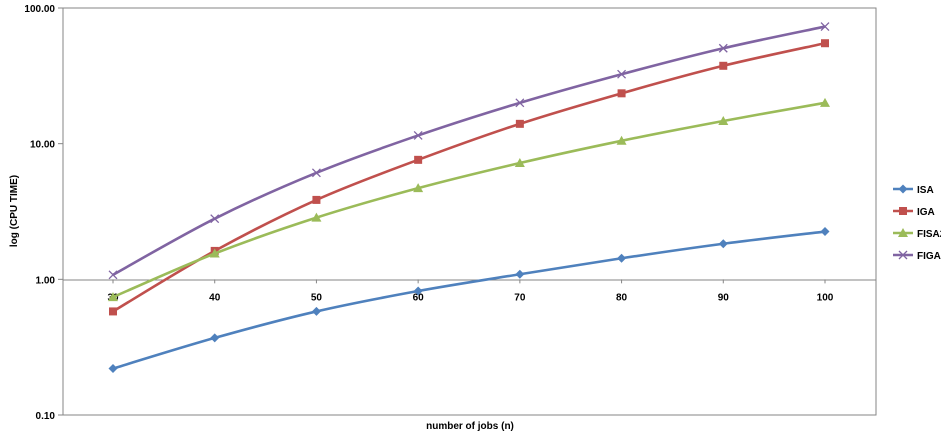  What do you see at coordinates (46, 416) in the screenshot?
I see `y-tick-label: 0.10` at bounding box center [46, 416].